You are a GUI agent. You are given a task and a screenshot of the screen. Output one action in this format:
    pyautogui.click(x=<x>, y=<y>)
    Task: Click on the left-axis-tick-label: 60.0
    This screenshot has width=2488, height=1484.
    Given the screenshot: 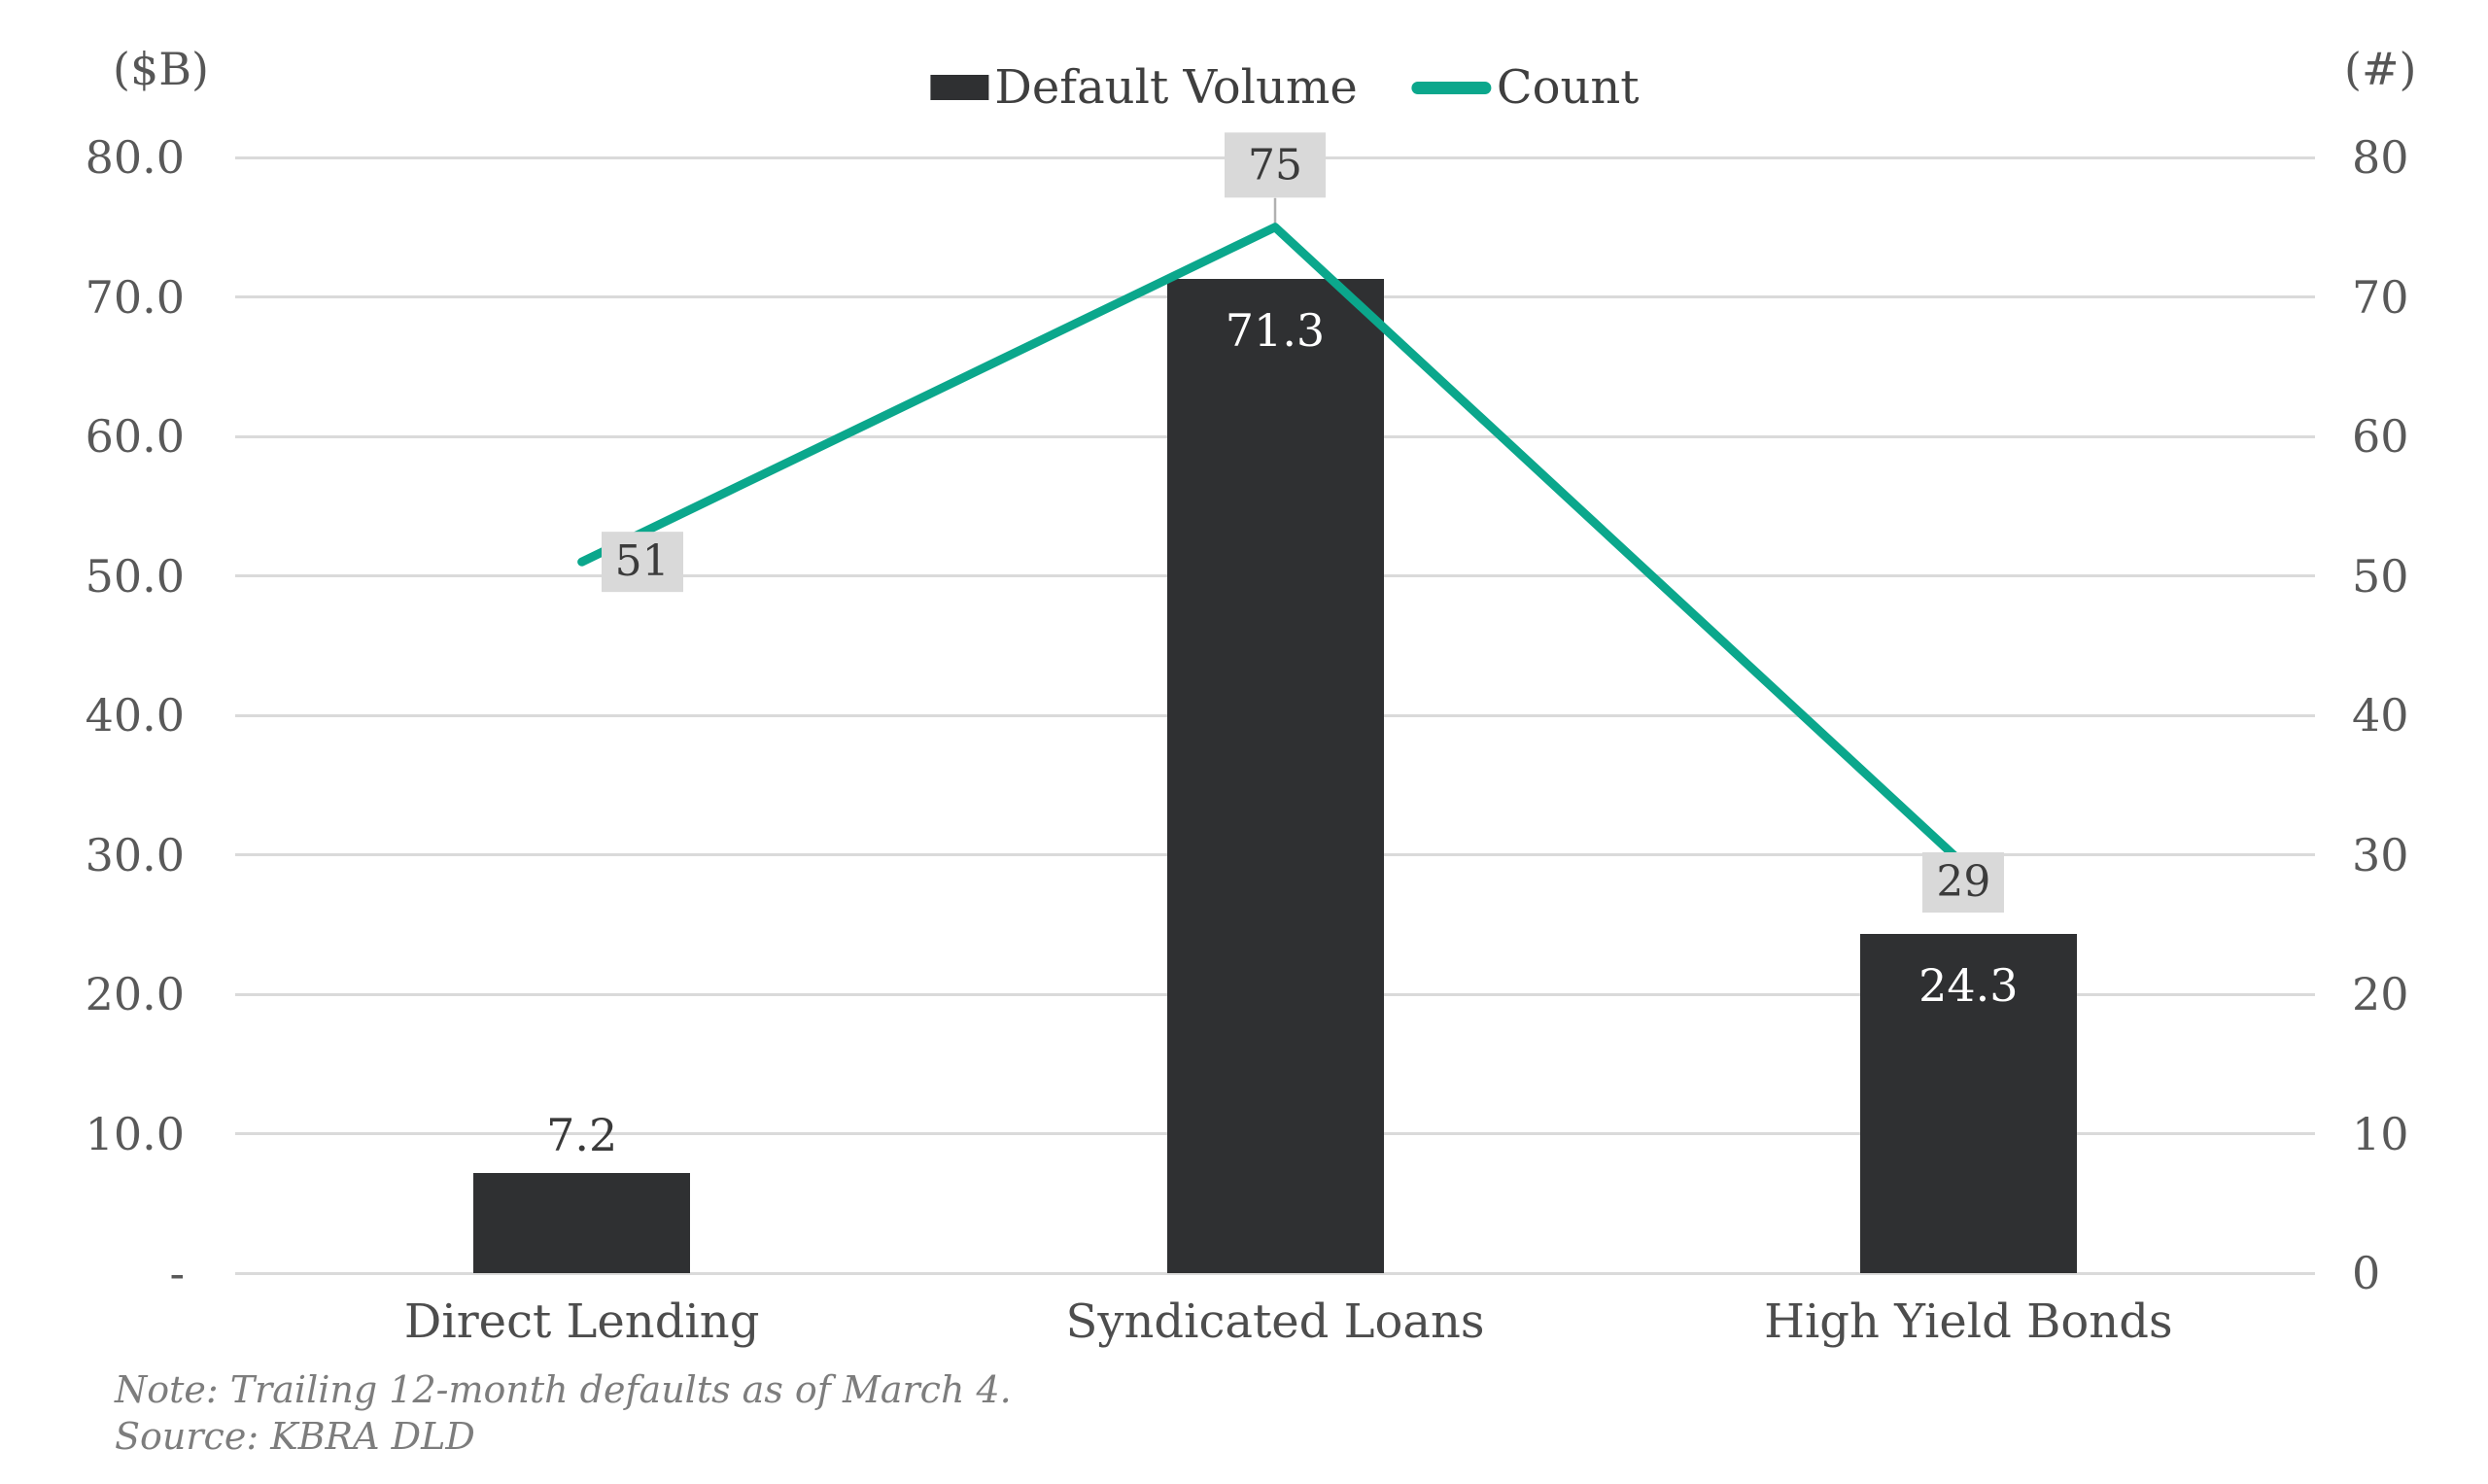 What is the action you would take?
    pyautogui.click(x=135, y=436)
    